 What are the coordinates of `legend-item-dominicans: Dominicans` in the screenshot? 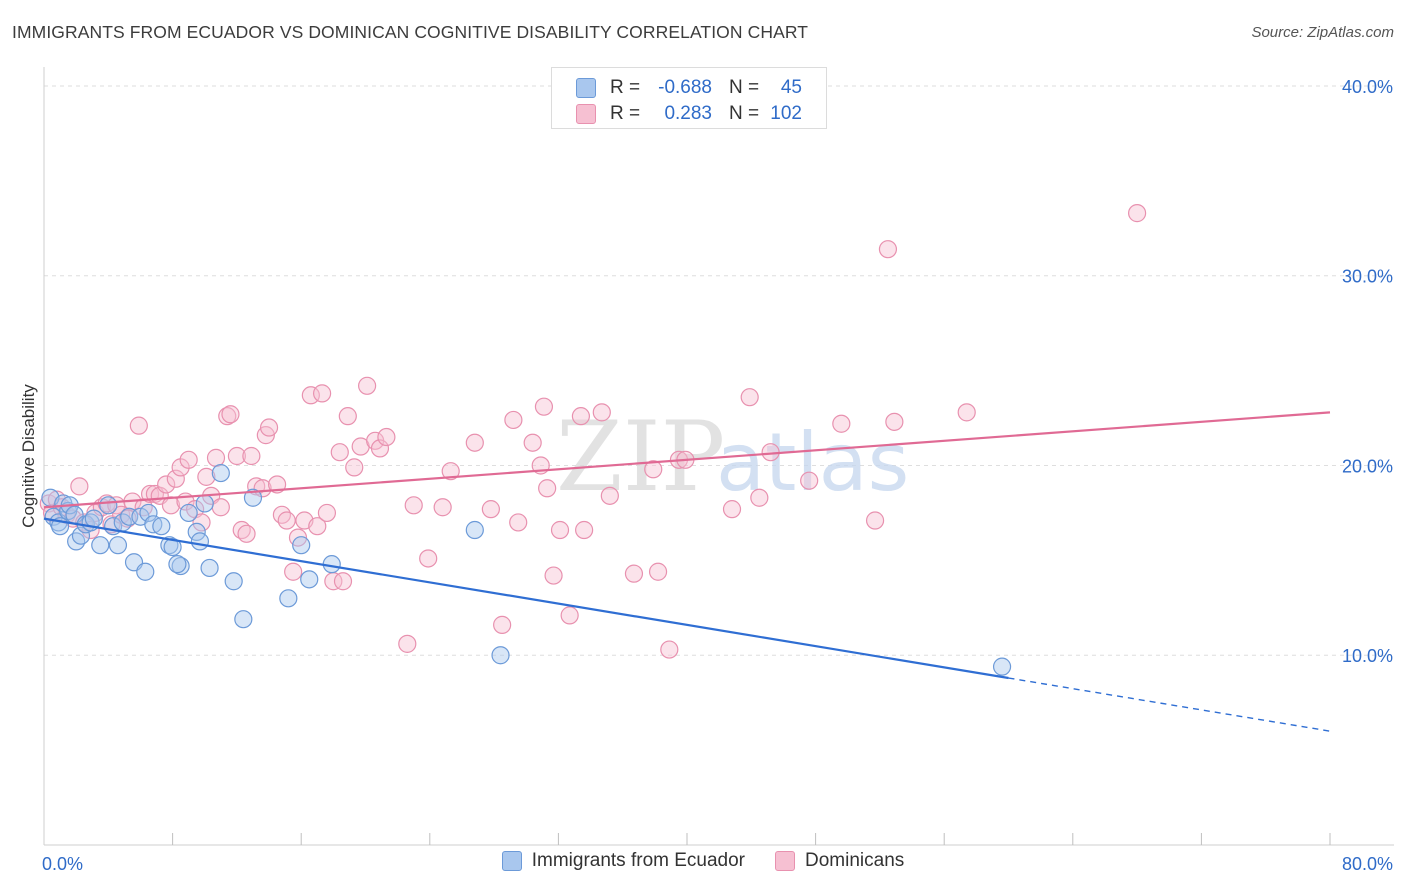 It's located at (839, 861).